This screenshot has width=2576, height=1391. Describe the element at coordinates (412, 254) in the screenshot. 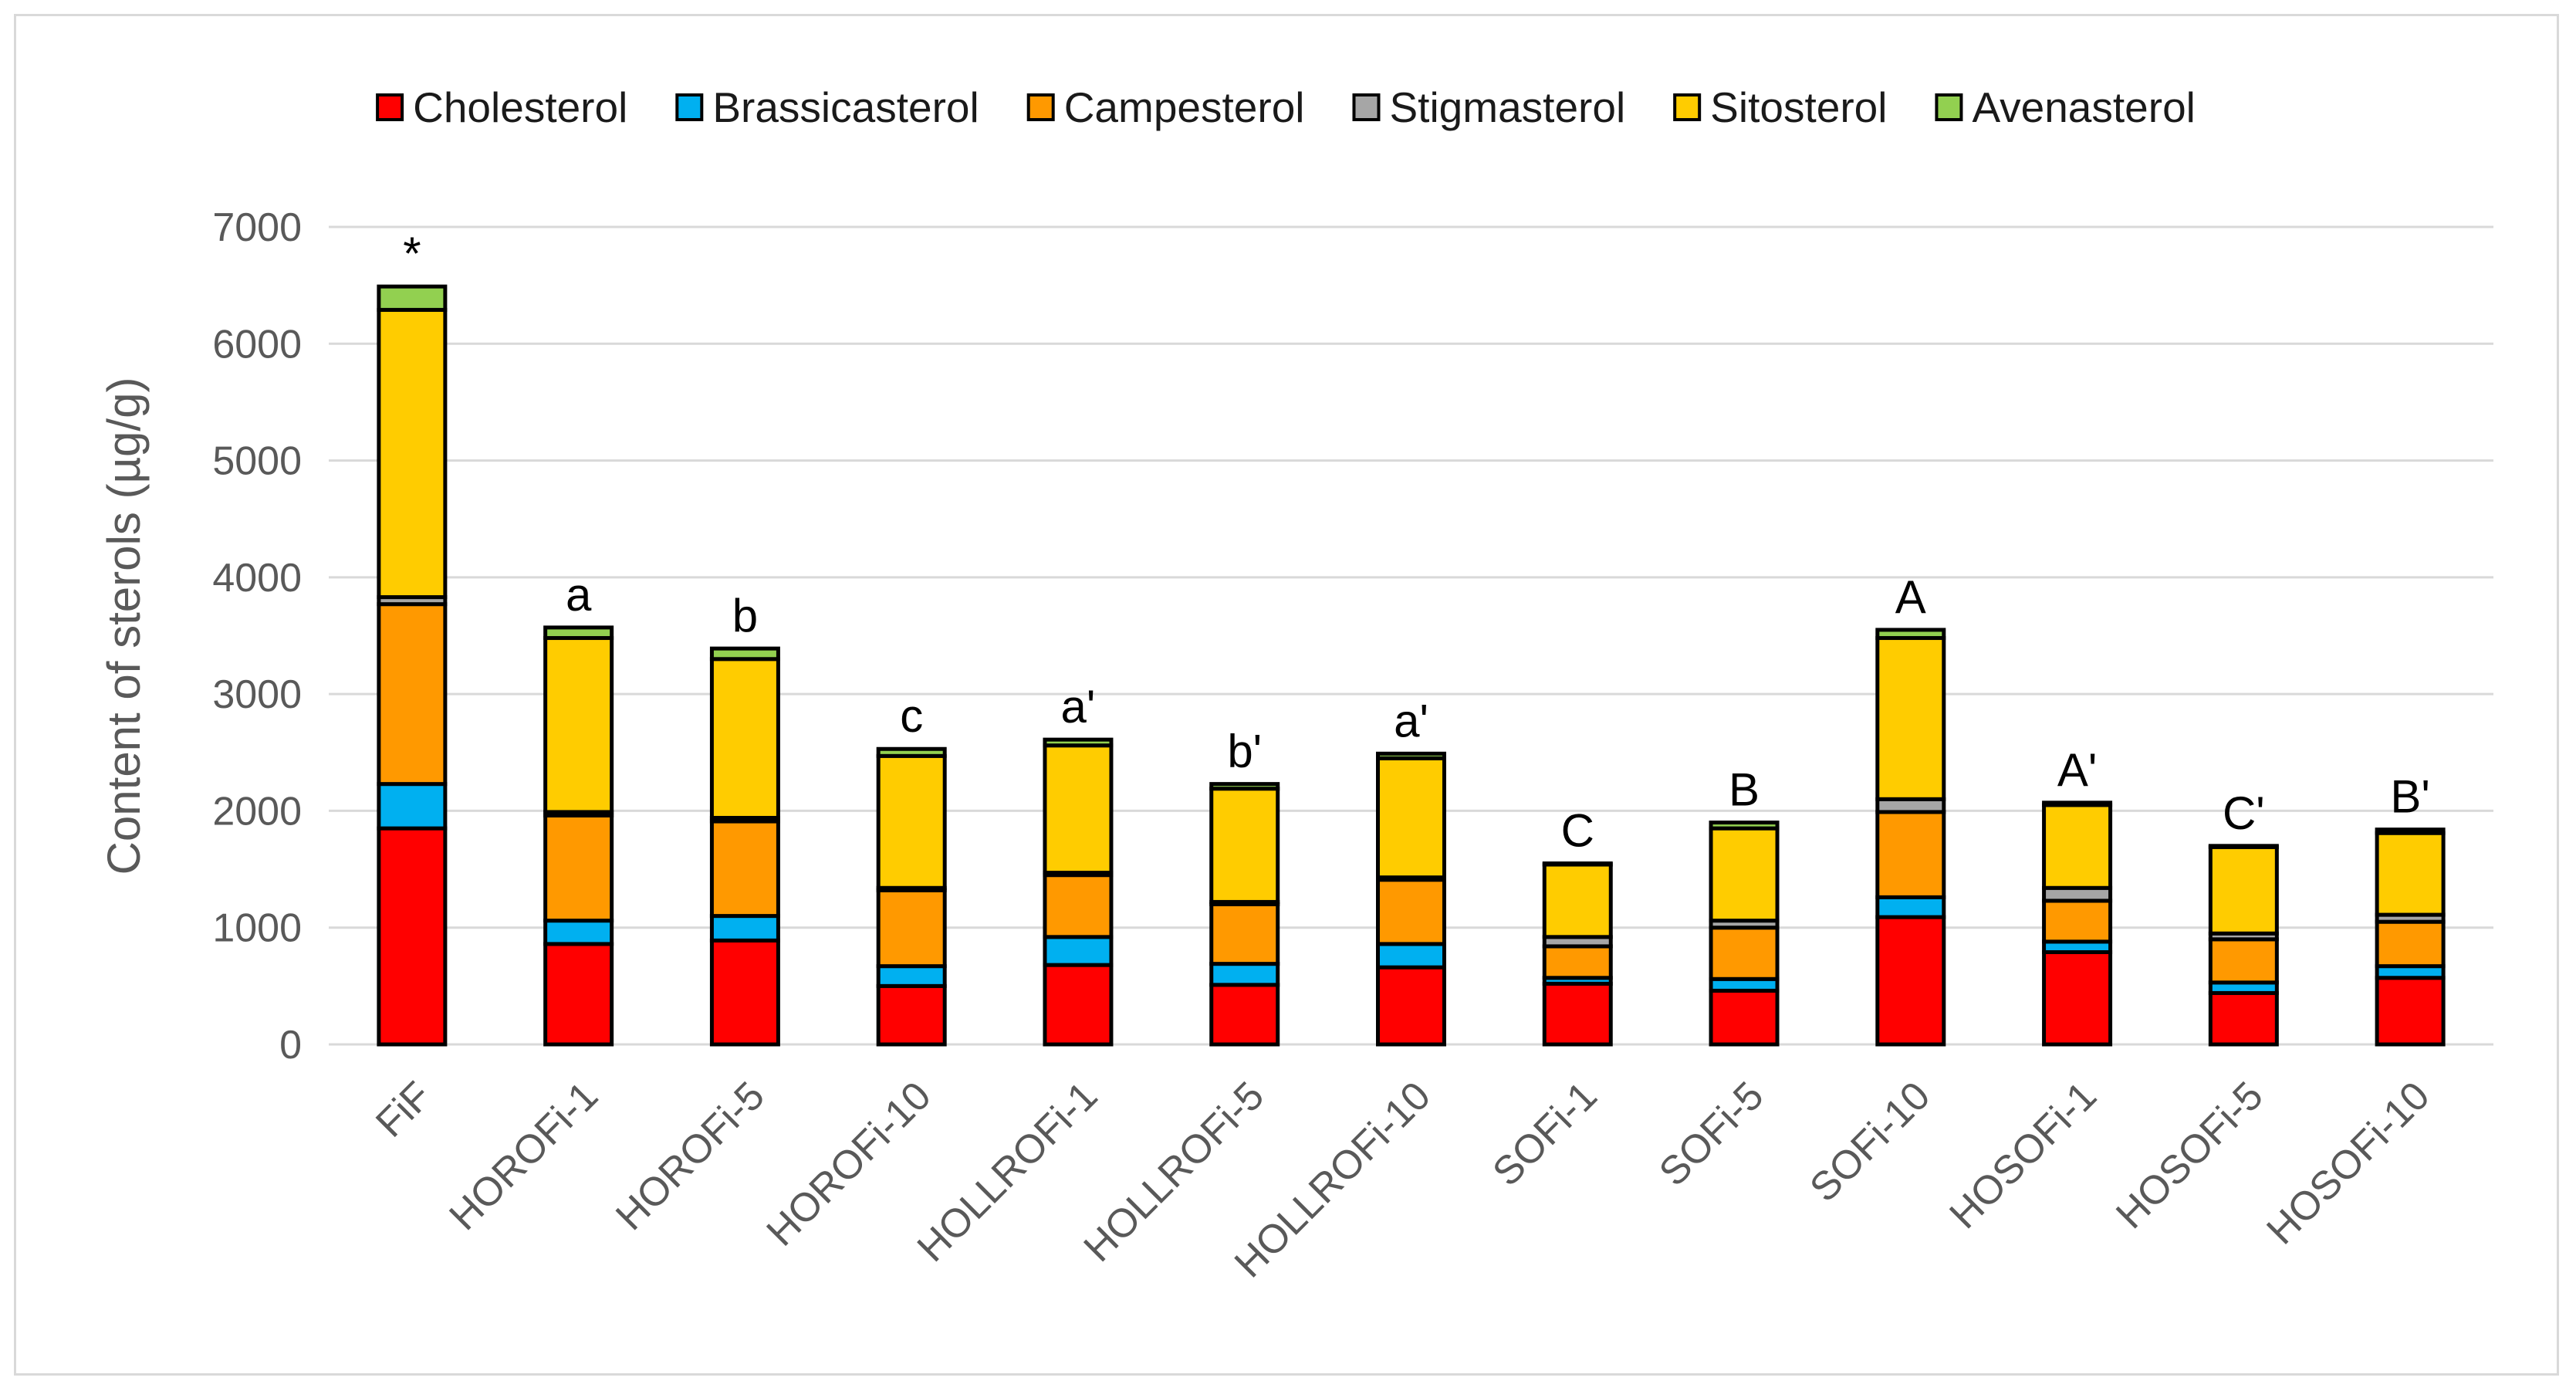

I see `annotation-label: *` at that location.